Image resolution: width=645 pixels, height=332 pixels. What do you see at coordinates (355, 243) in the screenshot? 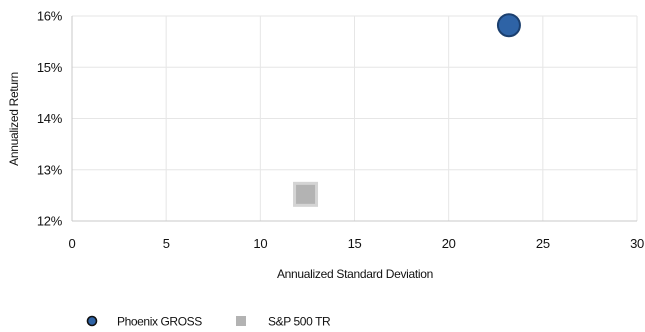
I see `x-tick-label: 15` at bounding box center [355, 243].